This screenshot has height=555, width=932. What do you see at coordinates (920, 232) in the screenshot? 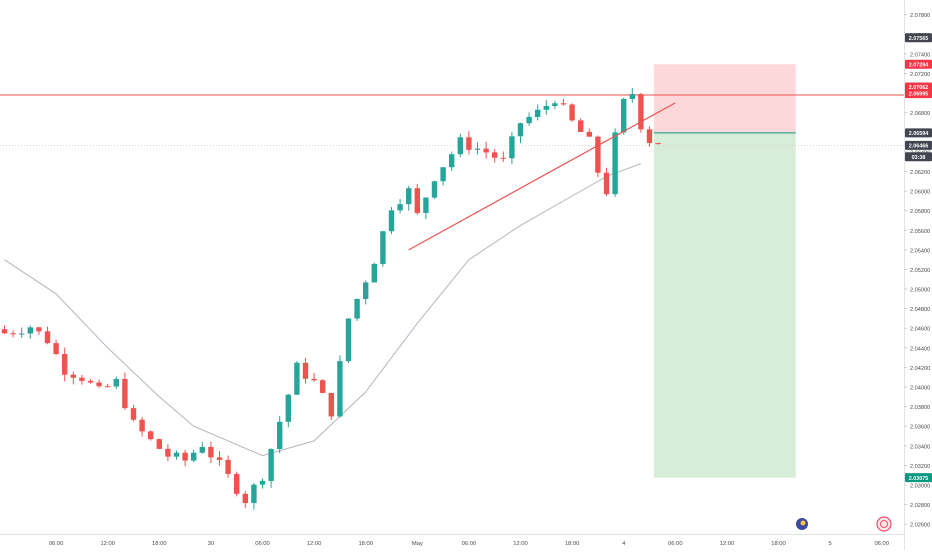
I see `y-tick-label: 2.05600` at bounding box center [920, 232].